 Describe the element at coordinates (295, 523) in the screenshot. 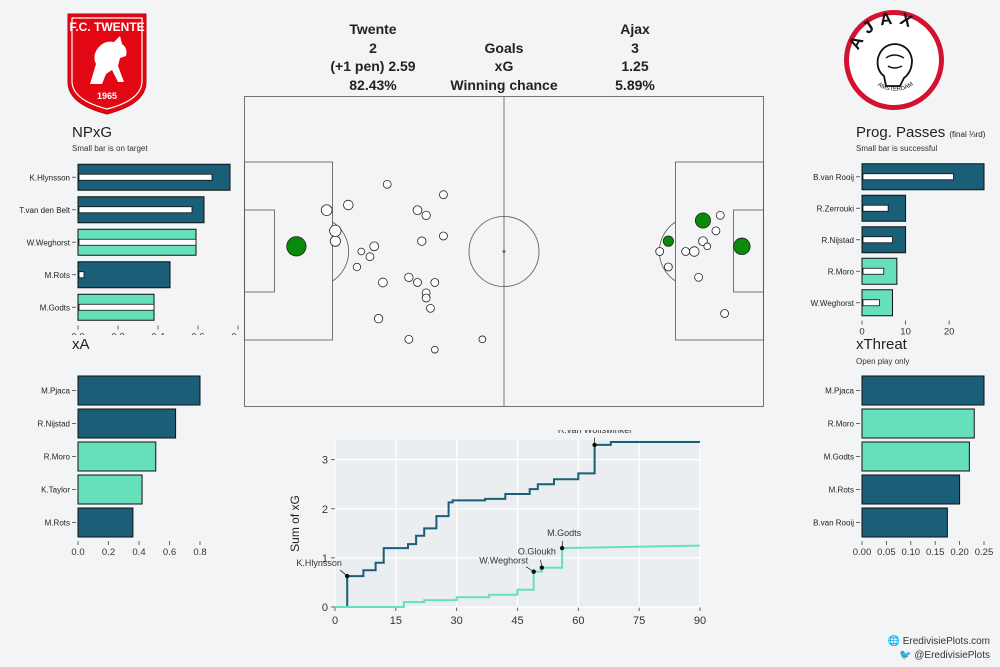

I see `xg-ylabel: Sum of xG` at that location.